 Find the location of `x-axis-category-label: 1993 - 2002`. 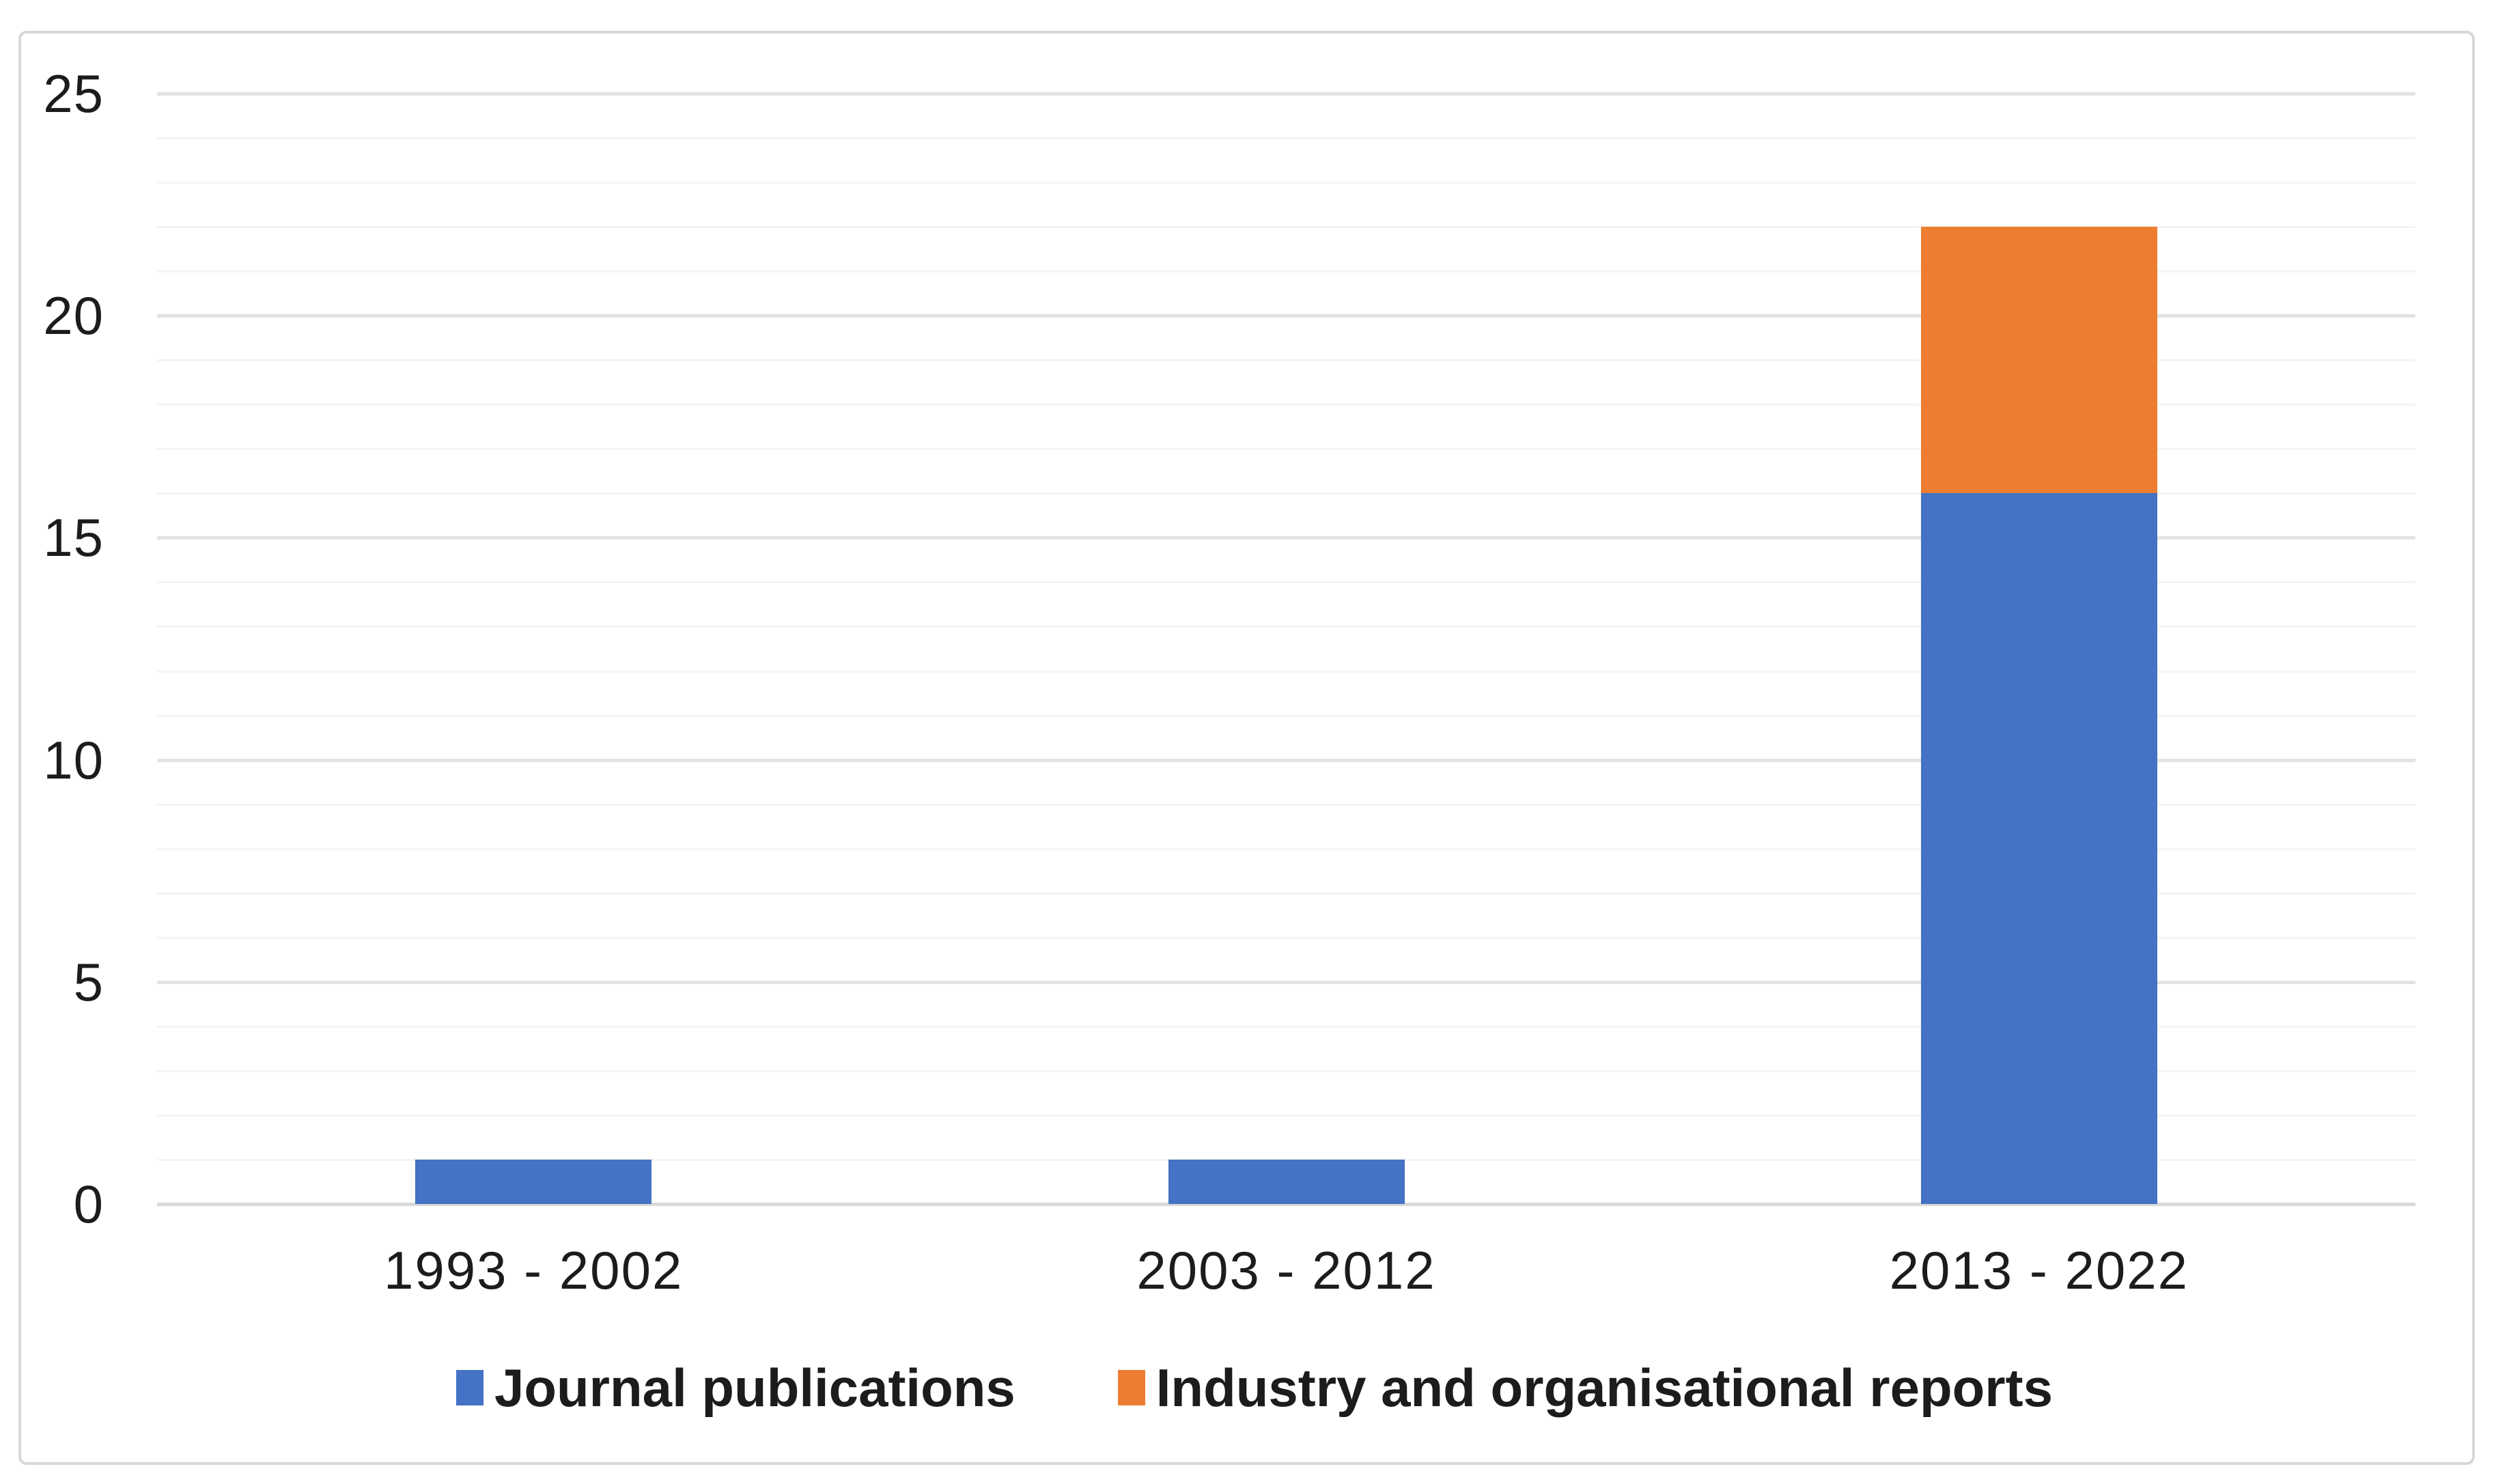

x-axis-category-label: 1993 - 2002 is located at coordinates (534, 1270).